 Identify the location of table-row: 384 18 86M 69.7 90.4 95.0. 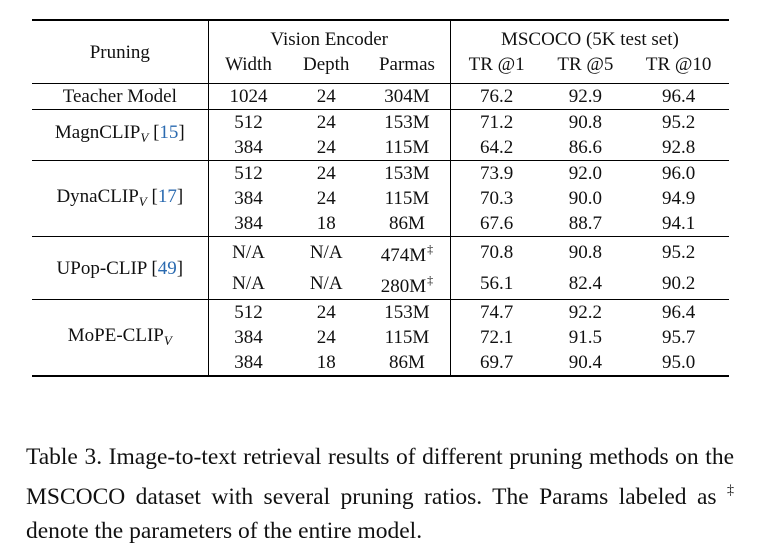
(380, 363).